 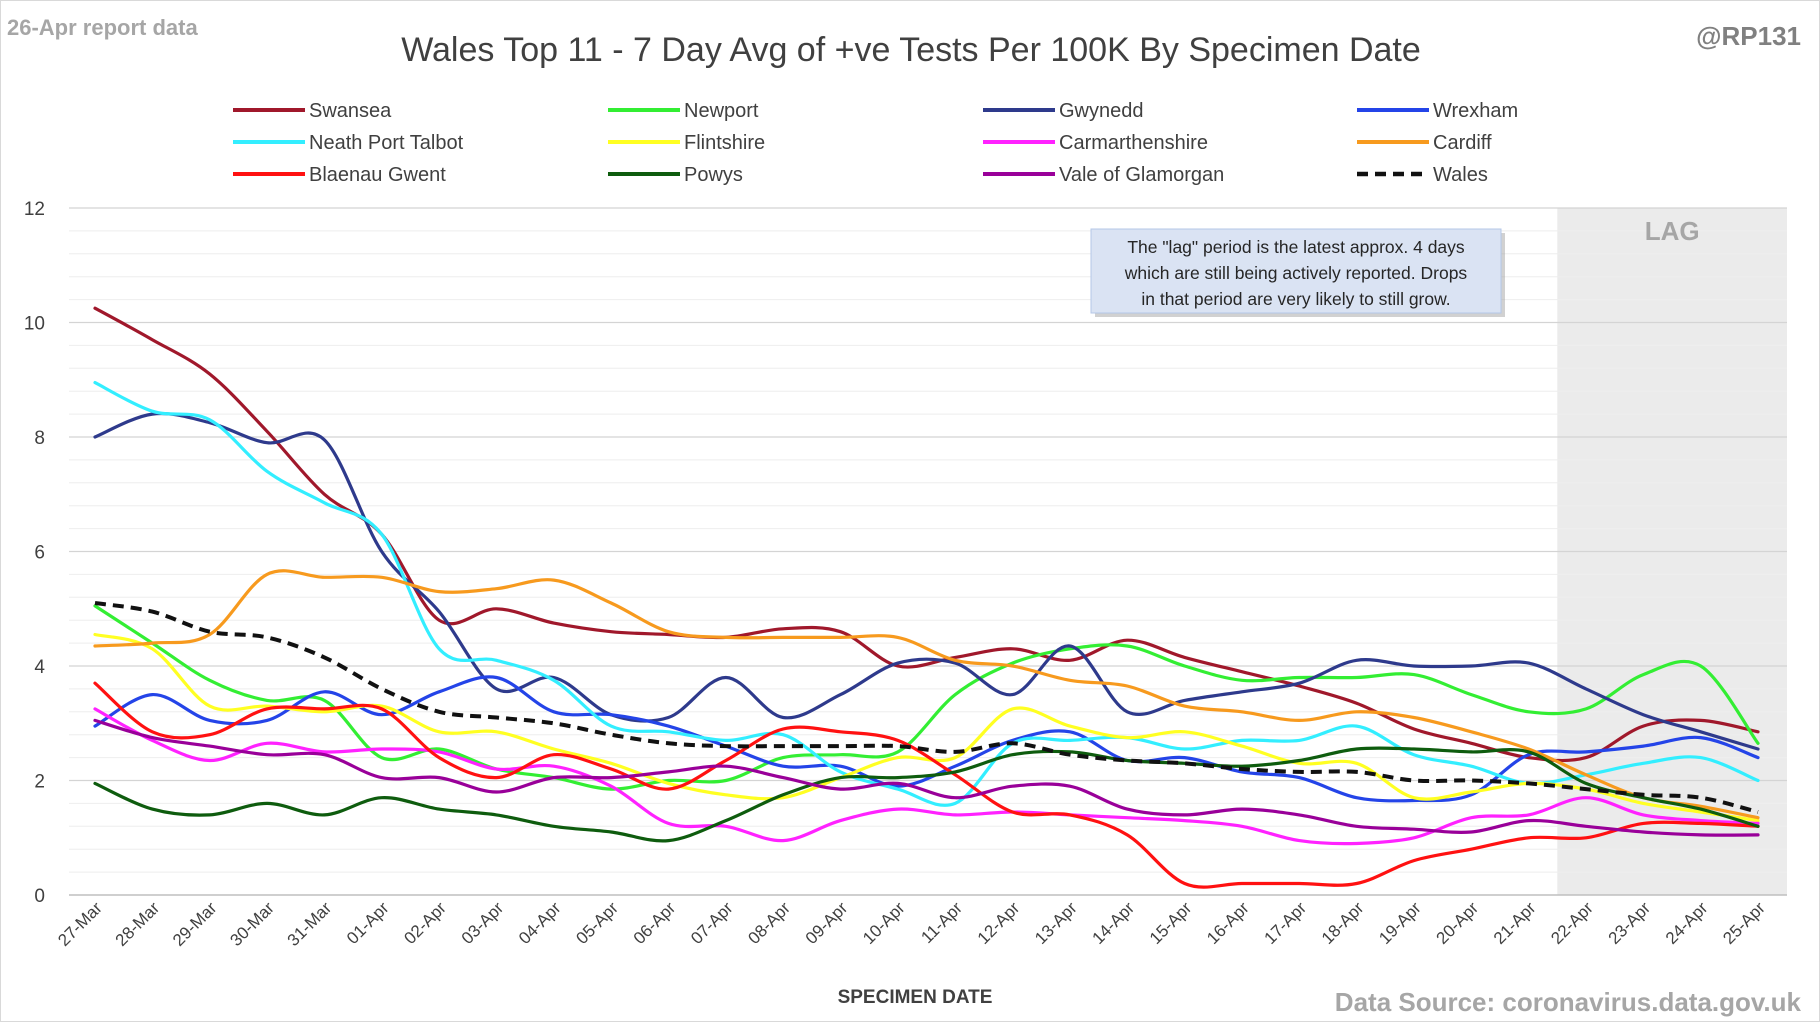 What do you see at coordinates (597, 923) in the screenshot?
I see `x-tick-label: 05-Apr` at bounding box center [597, 923].